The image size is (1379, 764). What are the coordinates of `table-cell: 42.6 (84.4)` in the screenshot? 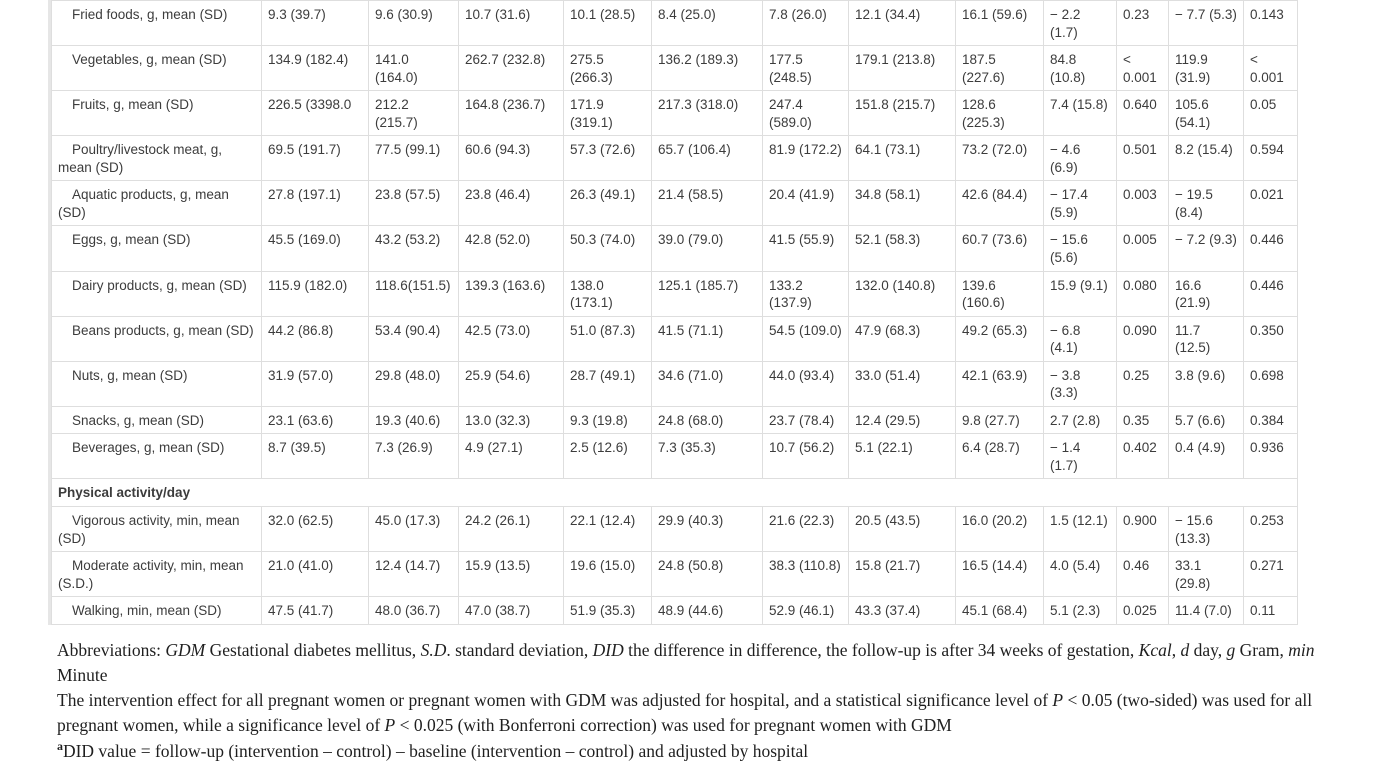 It's located at (999, 203).